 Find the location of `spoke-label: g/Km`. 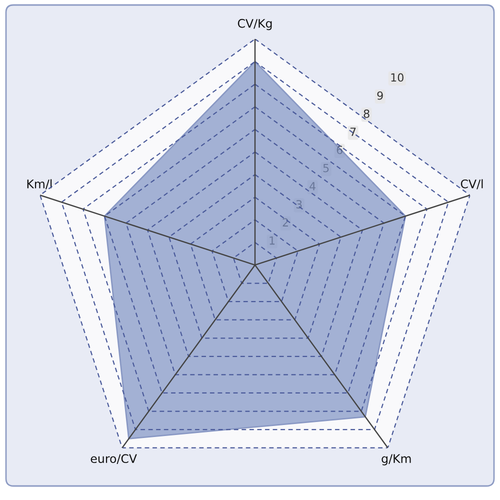

spoke-label: g/Km is located at coordinates (396, 460).